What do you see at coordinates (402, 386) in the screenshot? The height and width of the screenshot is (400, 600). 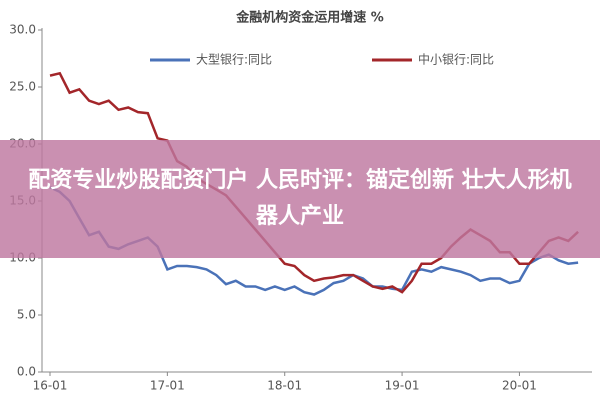 I see `x-tick-label: 19-01` at bounding box center [402, 386].